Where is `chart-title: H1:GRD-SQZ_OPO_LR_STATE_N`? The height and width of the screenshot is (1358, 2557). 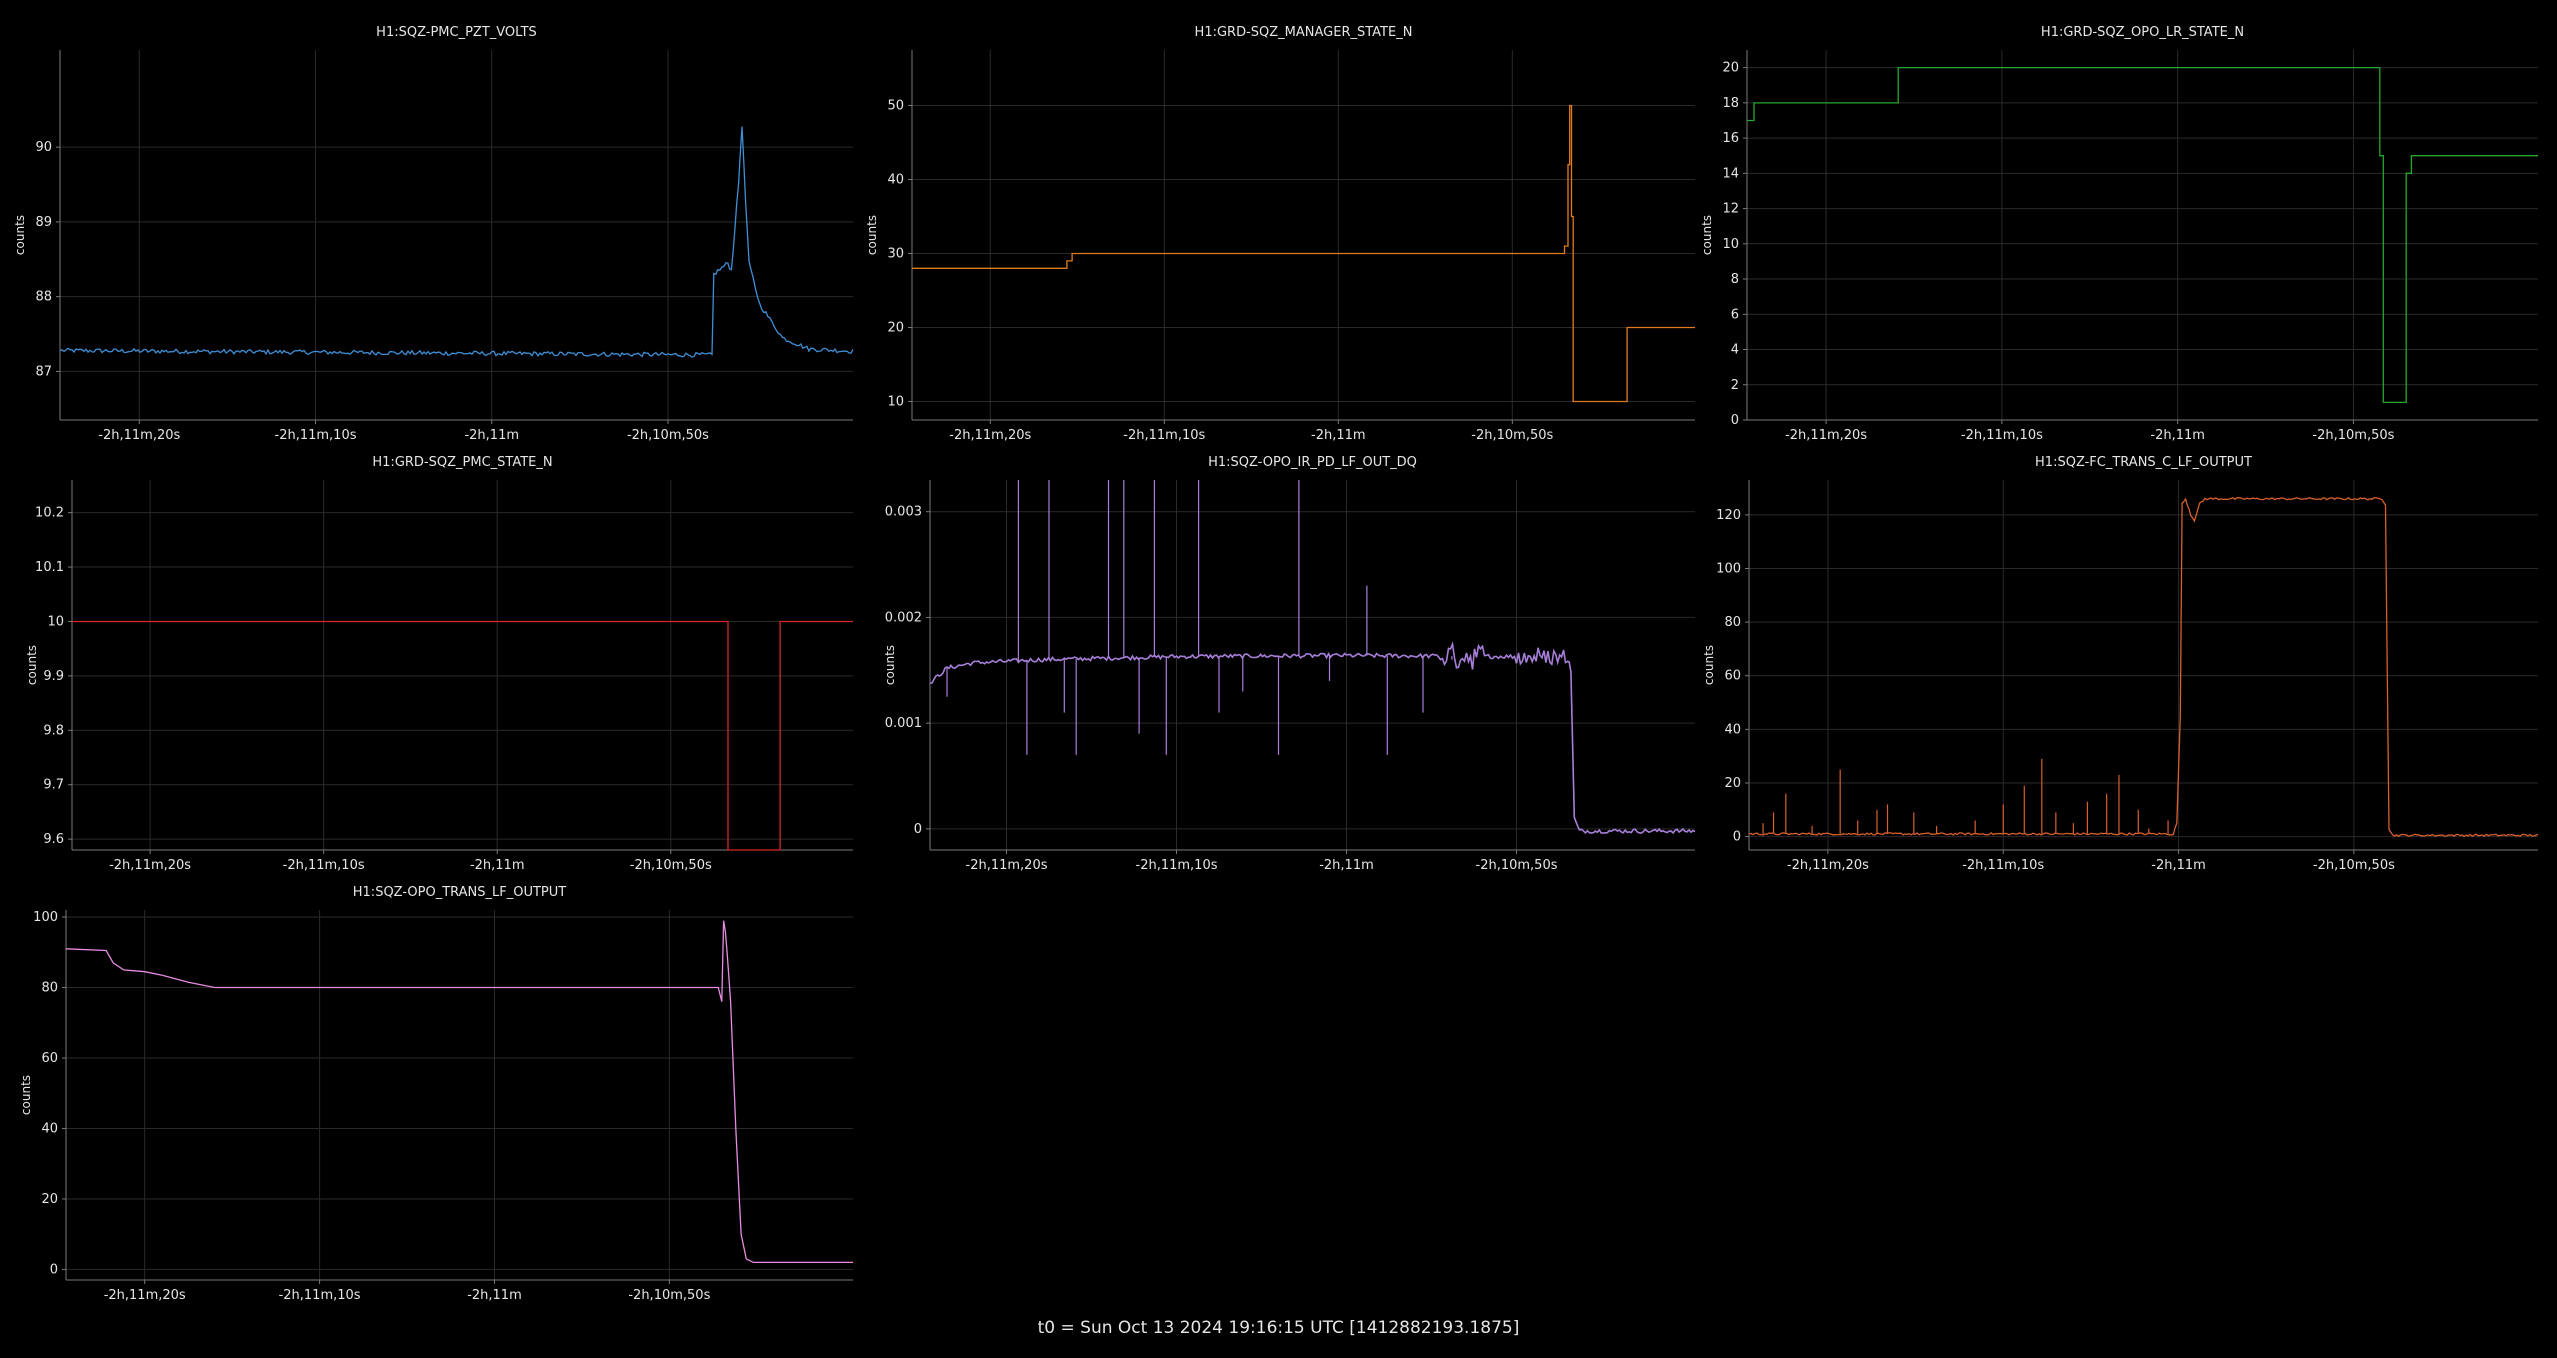
chart-title: H1:GRD-SQZ_OPO_LR_STATE_N is located at coordinates (2142, 32).